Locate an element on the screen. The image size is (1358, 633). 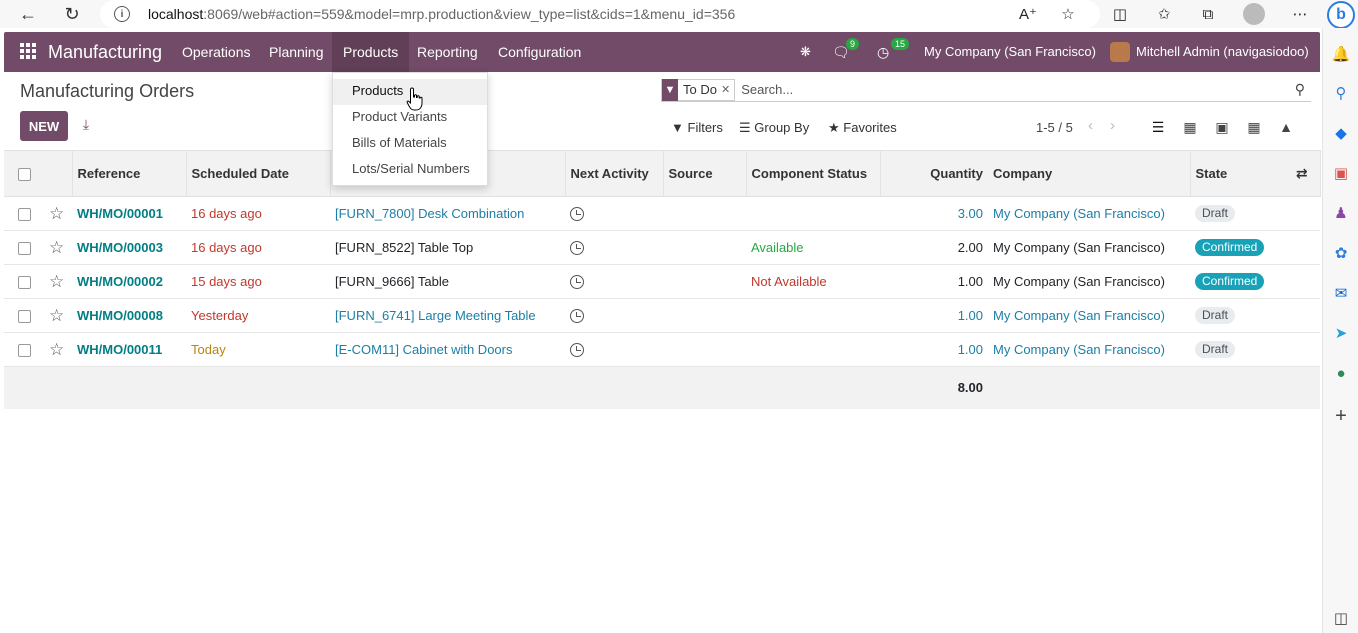
pager-next-icon: › is located at coordinates (1112, 125).